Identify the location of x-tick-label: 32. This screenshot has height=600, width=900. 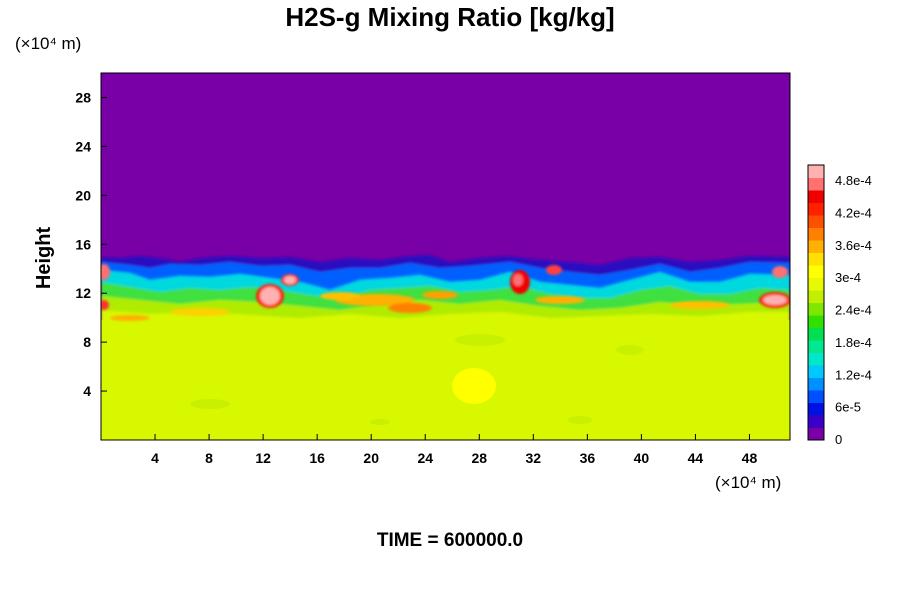
(534, 458).